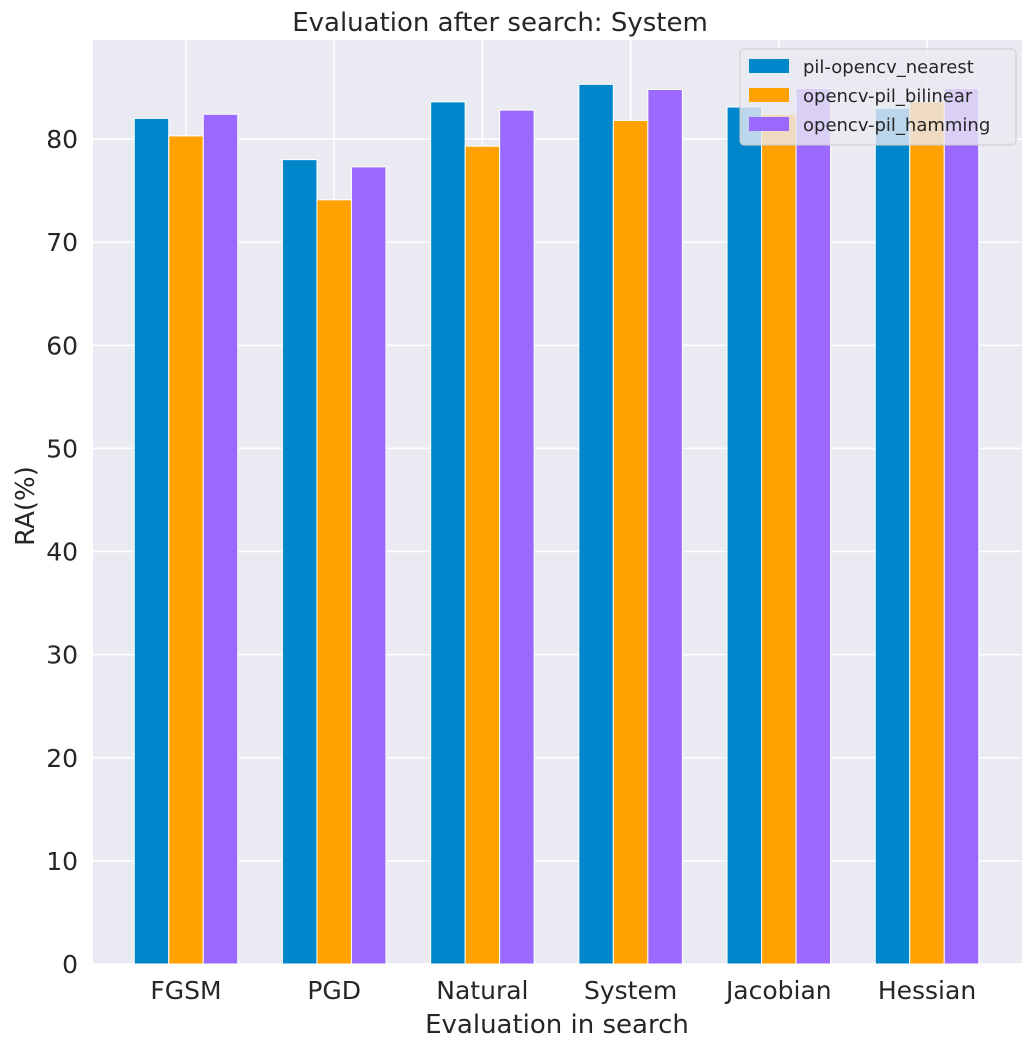 The height and width of the screenshot is (1049, 1032). What do you see at coordinates (813, 526) in the screenshot?
I see `bar-opencv-pil_hamming-Jacobian` at bounding box center [813, 526].